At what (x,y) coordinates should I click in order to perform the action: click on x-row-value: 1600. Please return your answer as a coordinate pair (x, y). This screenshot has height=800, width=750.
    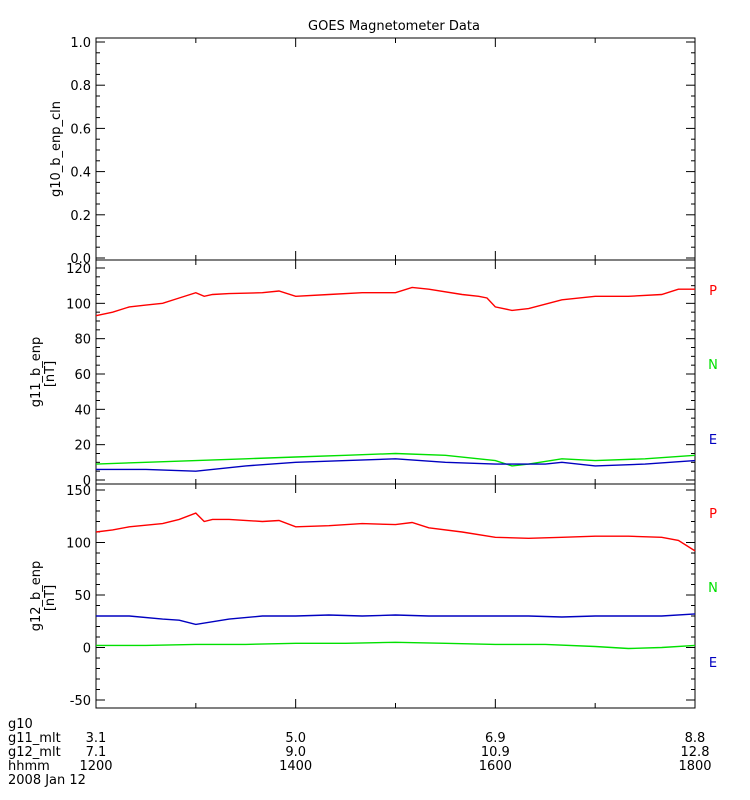
    Looking at the image, I should click on (495, 766).